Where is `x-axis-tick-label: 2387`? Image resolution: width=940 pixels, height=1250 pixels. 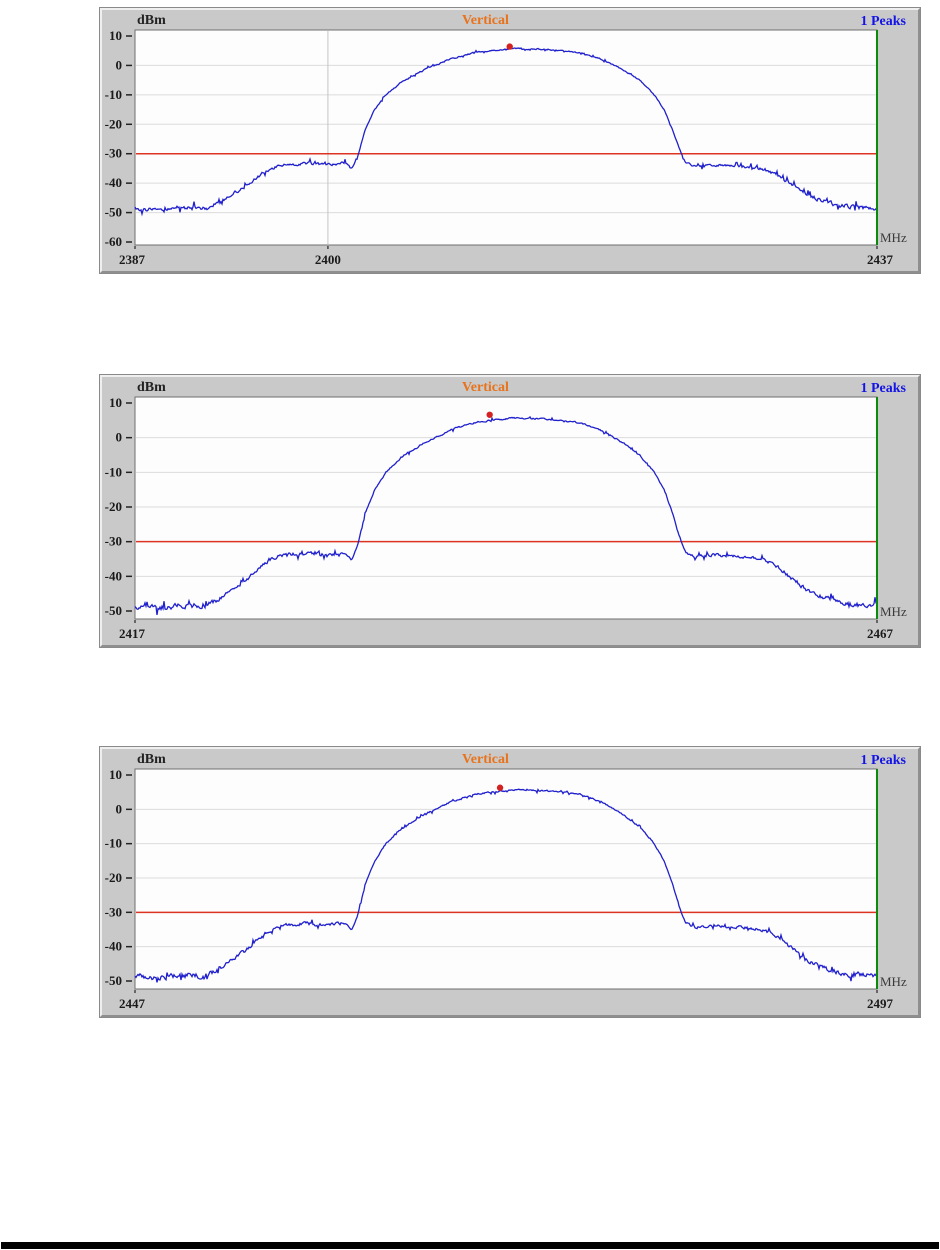 x-axis-tick-label: 2387 is located at coordinates (132, 259).